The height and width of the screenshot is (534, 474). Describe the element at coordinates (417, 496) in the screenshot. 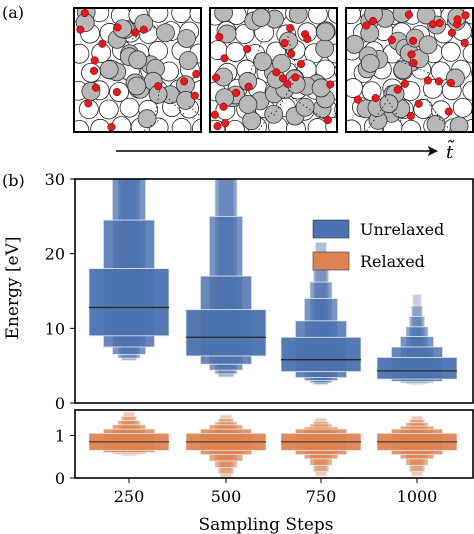

I see `x-tick-label: 1000` at that location.